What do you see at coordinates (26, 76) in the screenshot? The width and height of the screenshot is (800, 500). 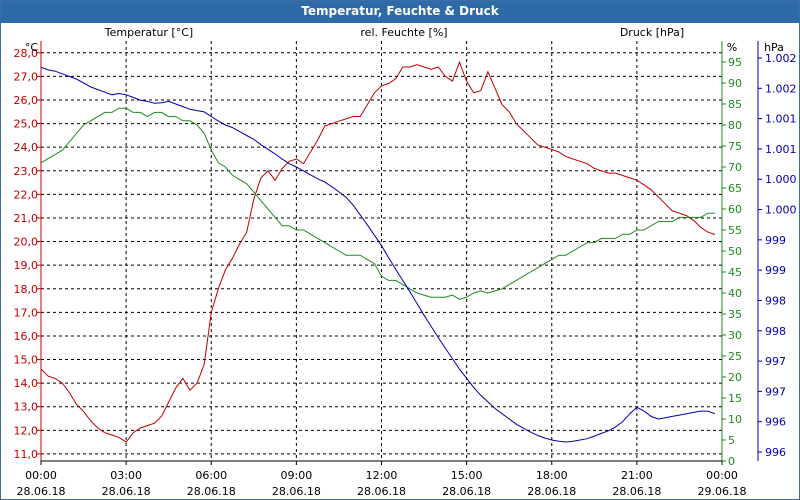 I see `tick-label-temperature: 27,0` at bounding box center [26, 76].